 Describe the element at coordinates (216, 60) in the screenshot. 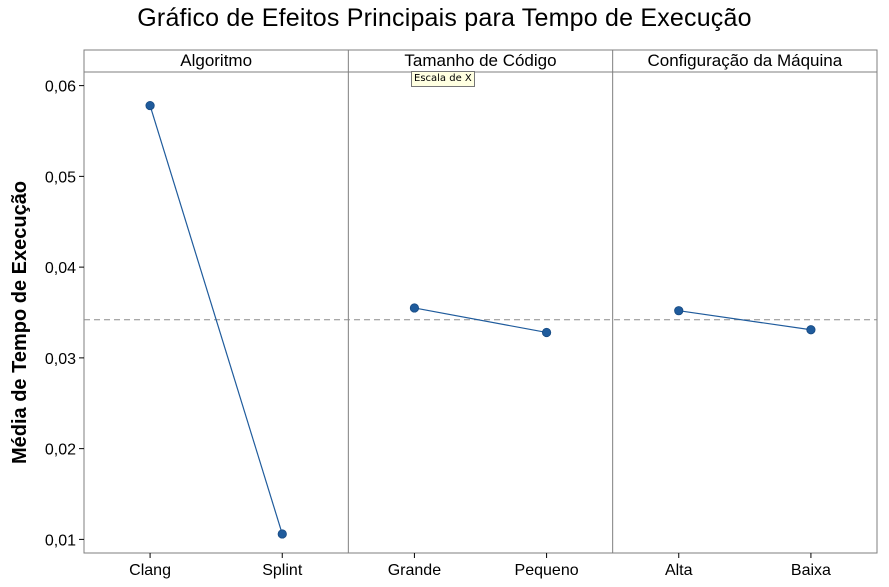

I see `panel-title: Algoritmo` at that location.